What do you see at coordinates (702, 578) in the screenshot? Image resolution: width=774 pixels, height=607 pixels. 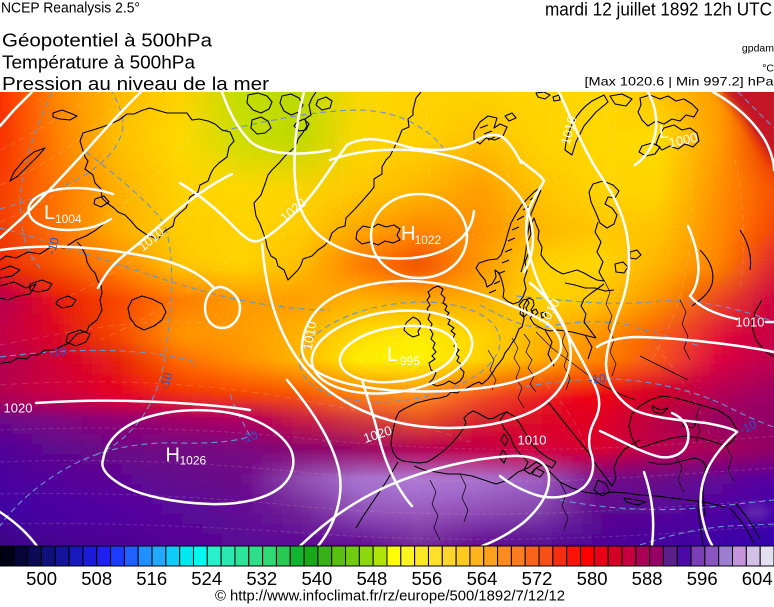 I see `svg-text: 596` at bounding box center [702, 578].